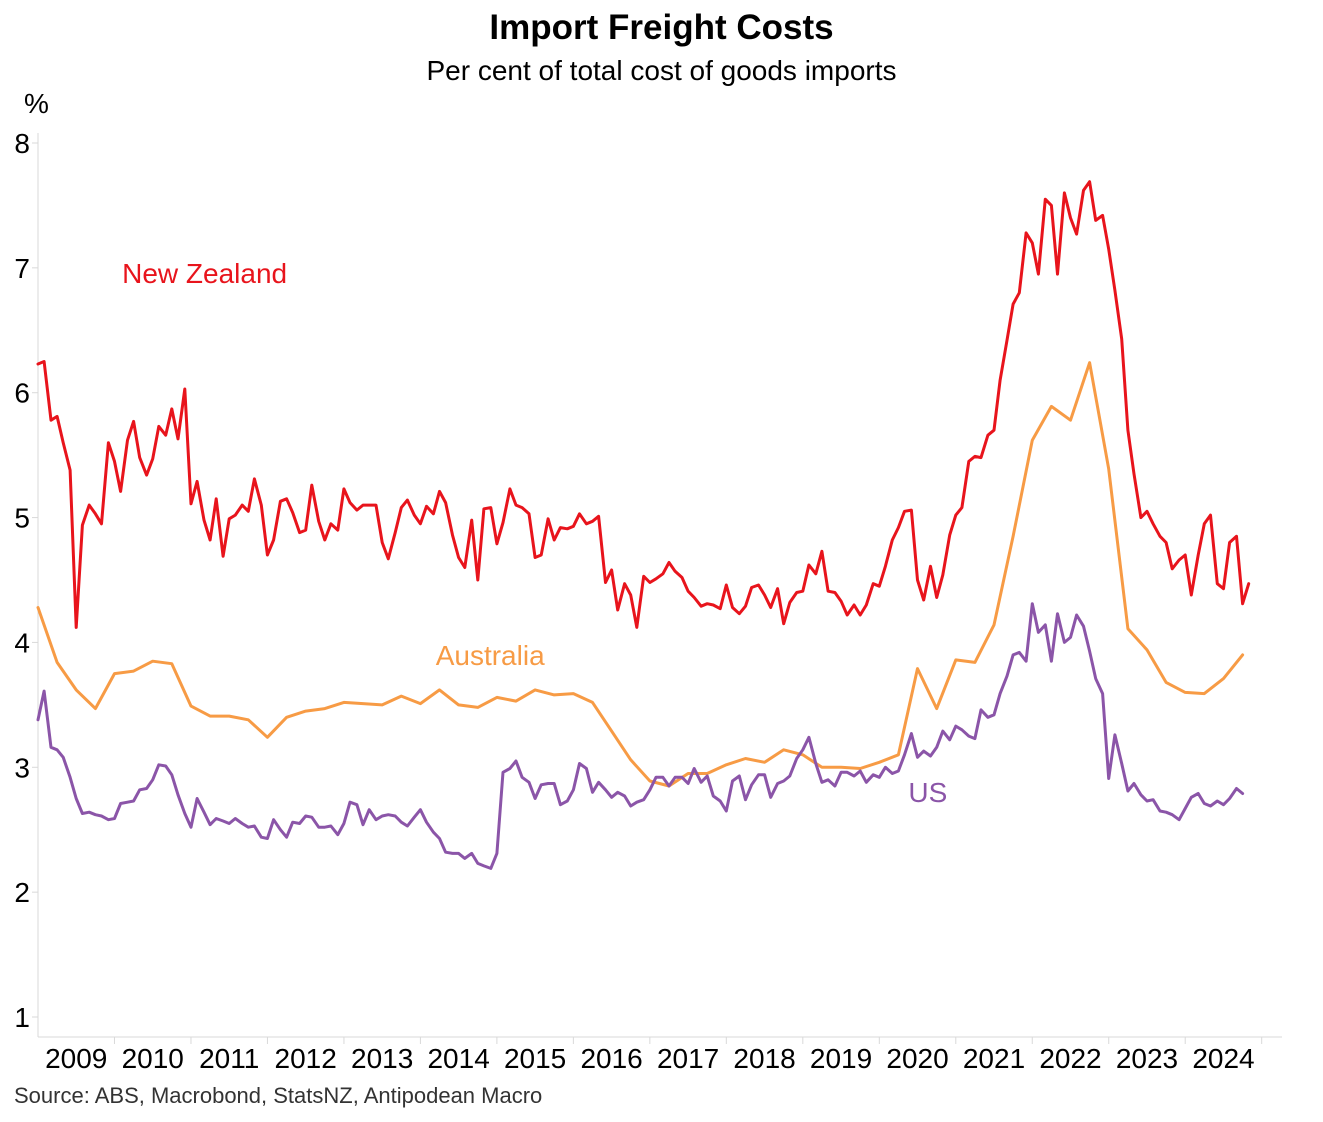  What do you see at coordinates (36, 103) in the screenshot?
I see `y-axis-unit: %` at bounding box center [36, 103].